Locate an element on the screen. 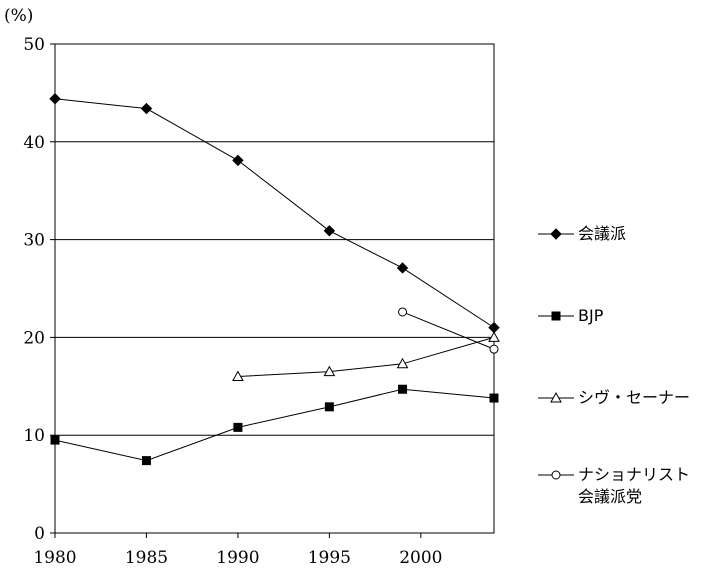 The width and height of the screenshot is (704, 575). x-tick-label: 1985 is located at coordinates (146, 558).